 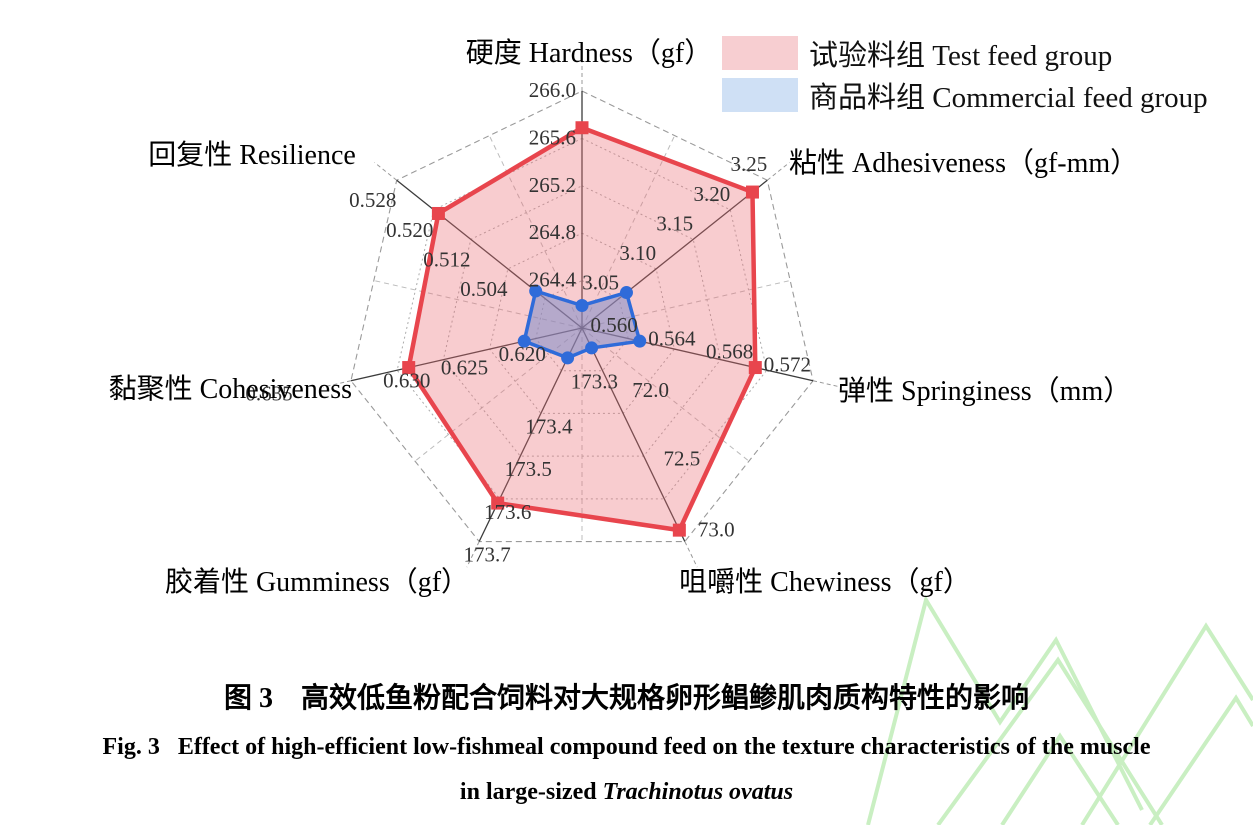 I want to click on tick-label-hardness-3: 265.6, so click(x=552, y=137).